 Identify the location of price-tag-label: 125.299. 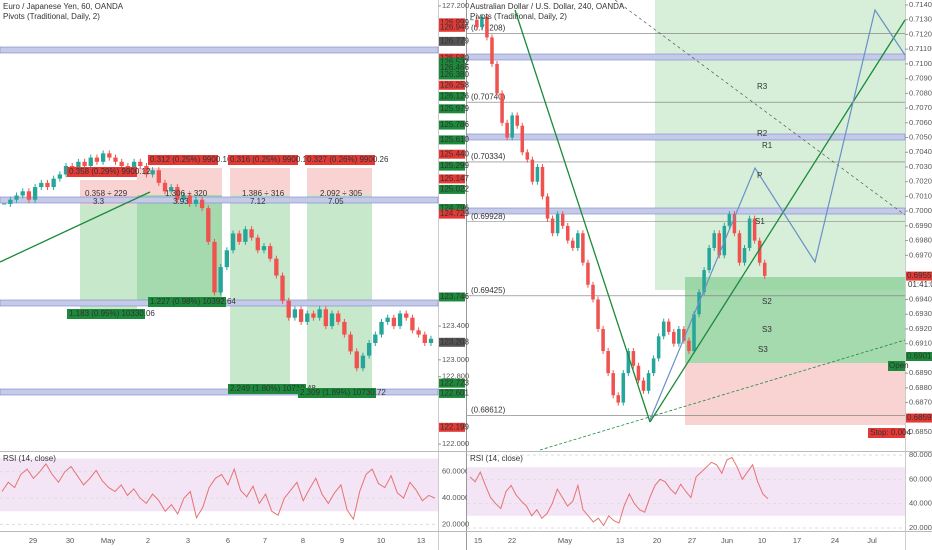
(454, 165).